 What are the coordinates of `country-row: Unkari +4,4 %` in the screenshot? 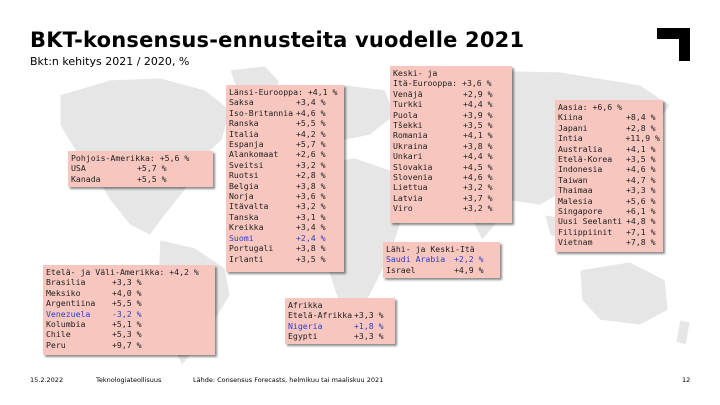 It's located at (451, 156).